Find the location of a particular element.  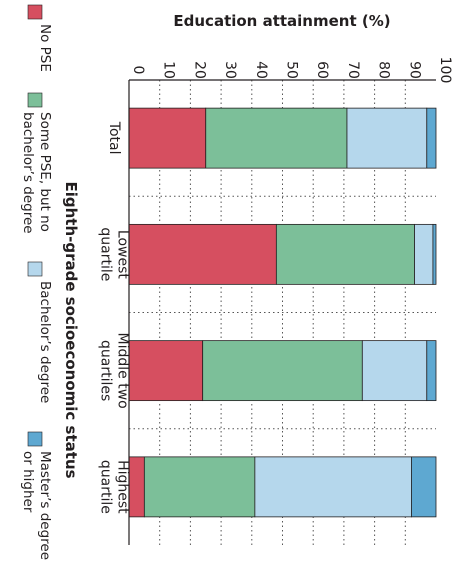

y-tick-label: 80 is located at coordinates (384, 70).